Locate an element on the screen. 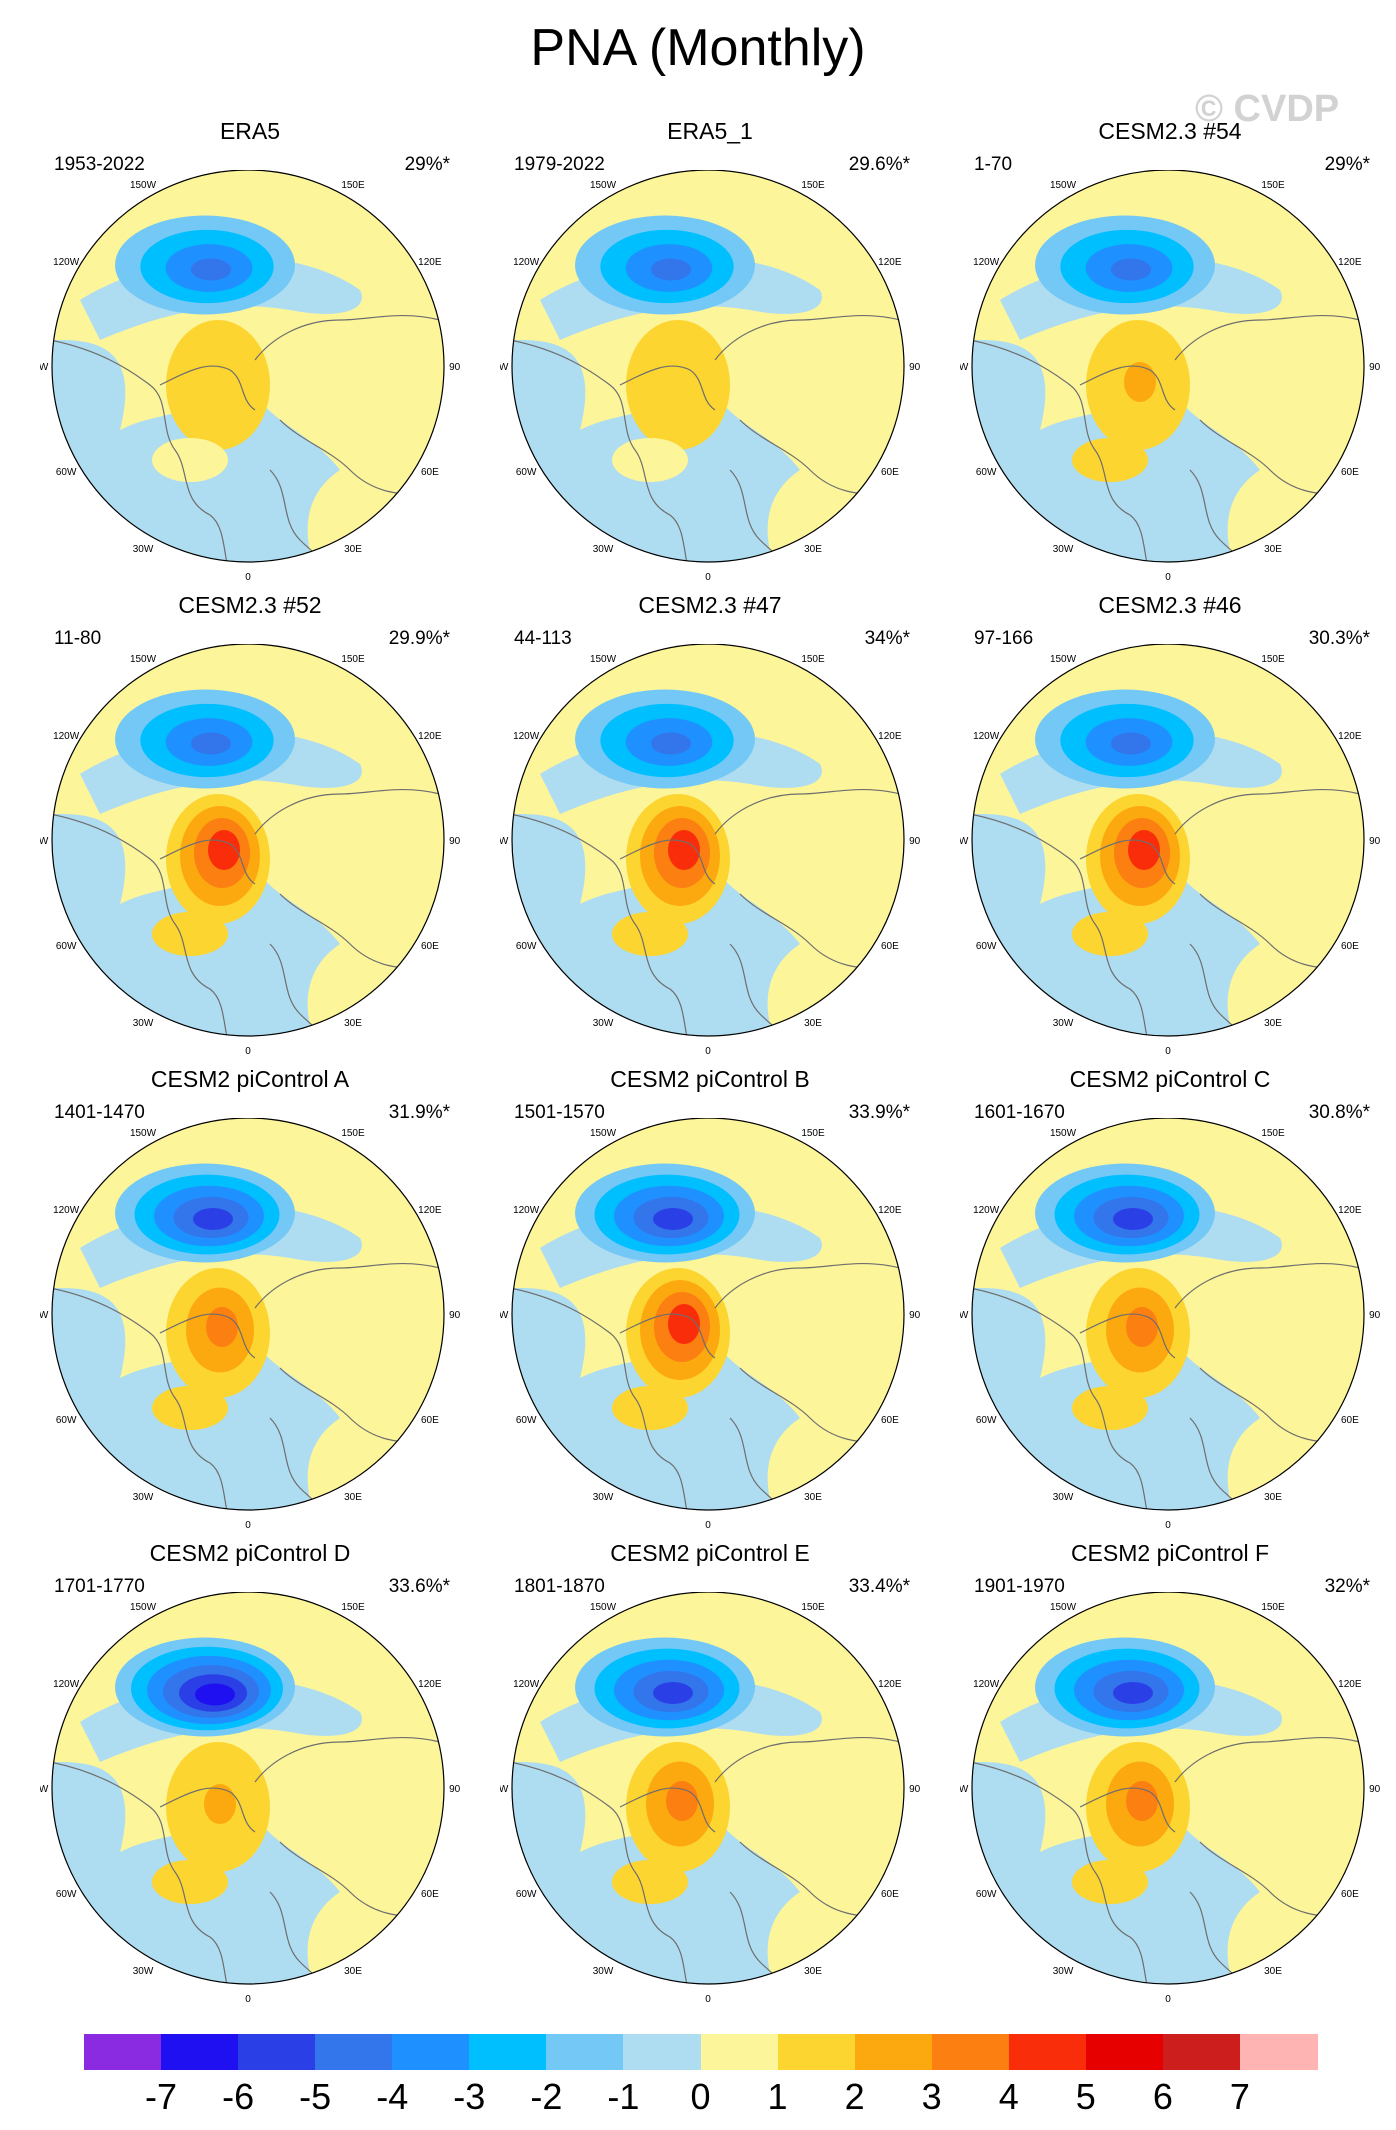 This screenshot has height=2130, width=1396. panel-years: 1953-2022 is located at coordinates (99, 164).